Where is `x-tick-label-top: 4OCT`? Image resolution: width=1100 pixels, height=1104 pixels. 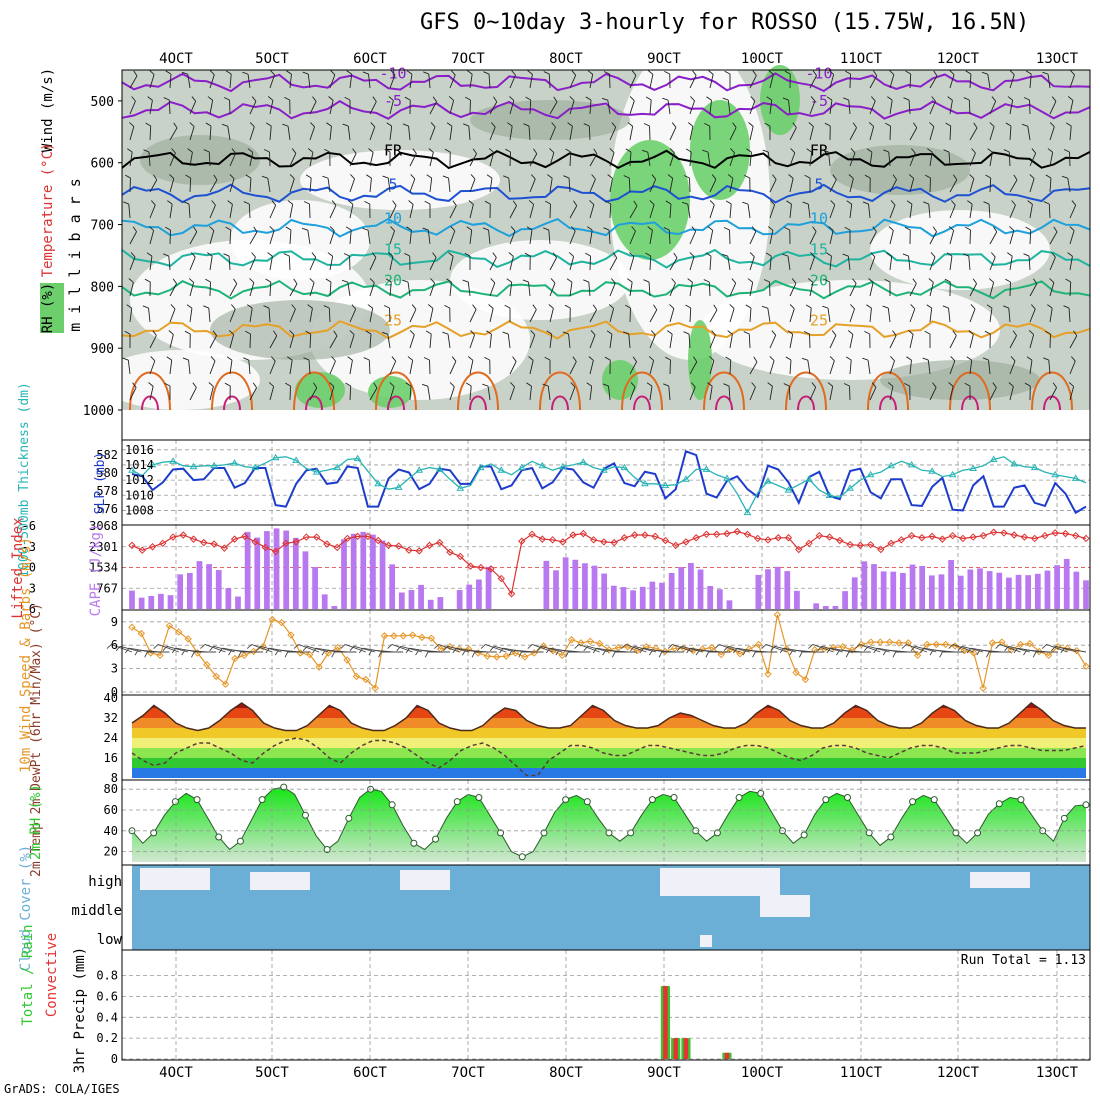 x-tick-label-top: 4OCT is located at coordinates (176, 59).